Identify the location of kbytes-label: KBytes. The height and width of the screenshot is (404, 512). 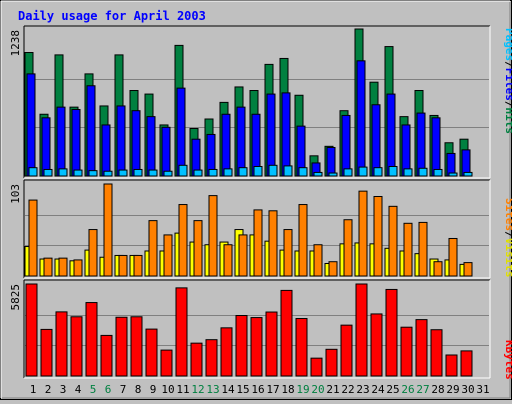
(507, 360).